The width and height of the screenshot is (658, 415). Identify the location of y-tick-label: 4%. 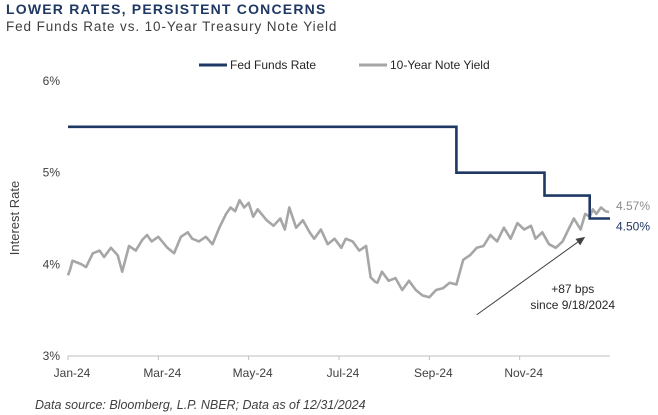
(52, 264).